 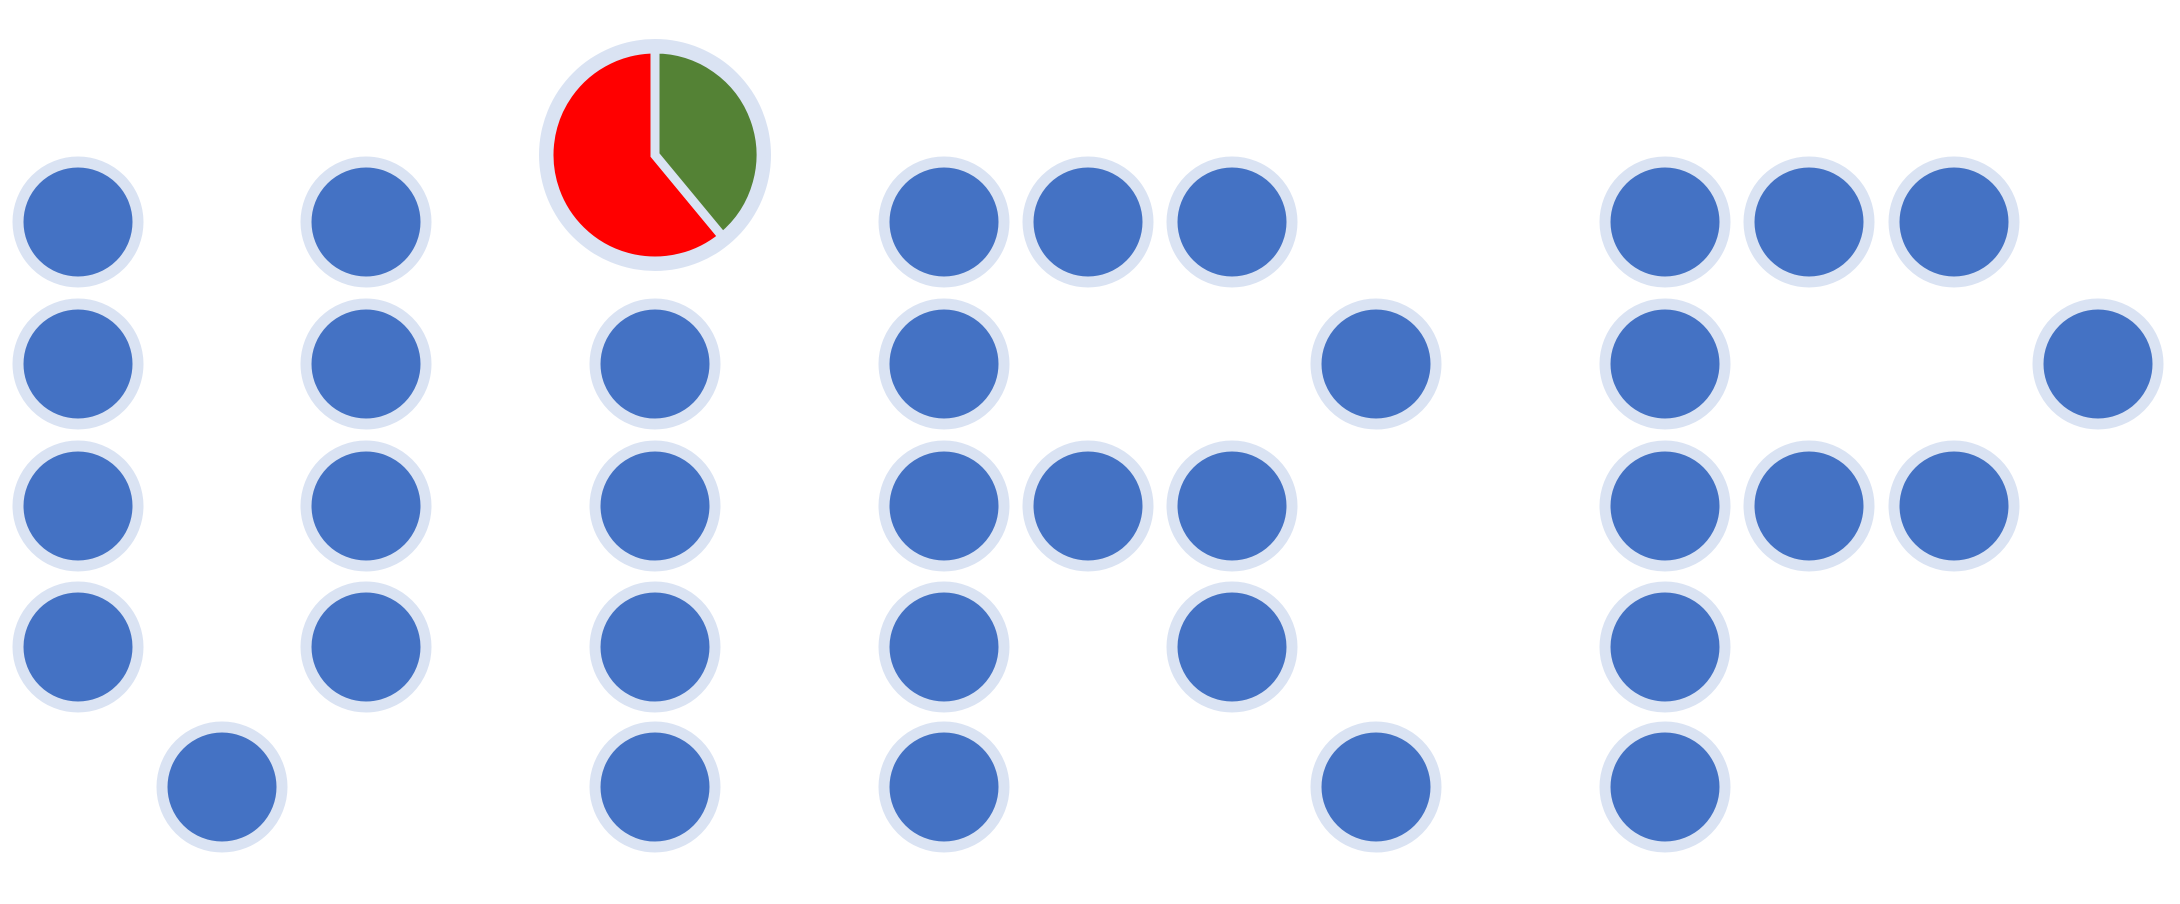 What do you see at coordinates (708, 144) in the screenshot?
I see `pie-progress-slice` at bounding box center [708, 144].